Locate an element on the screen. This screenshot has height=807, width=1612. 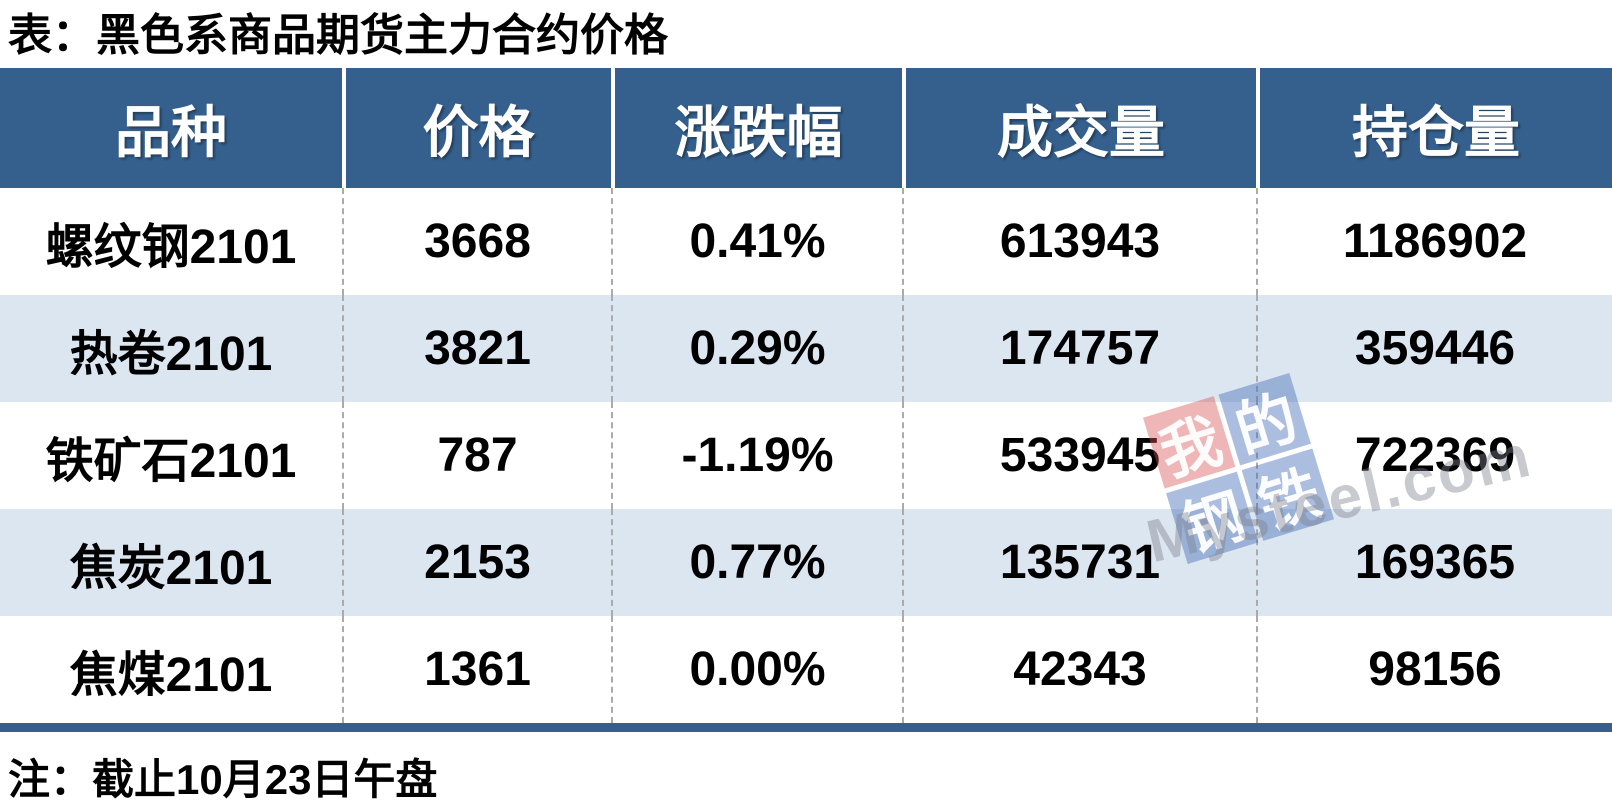
price-cell: 3821 is located at coordinates (476, 348).